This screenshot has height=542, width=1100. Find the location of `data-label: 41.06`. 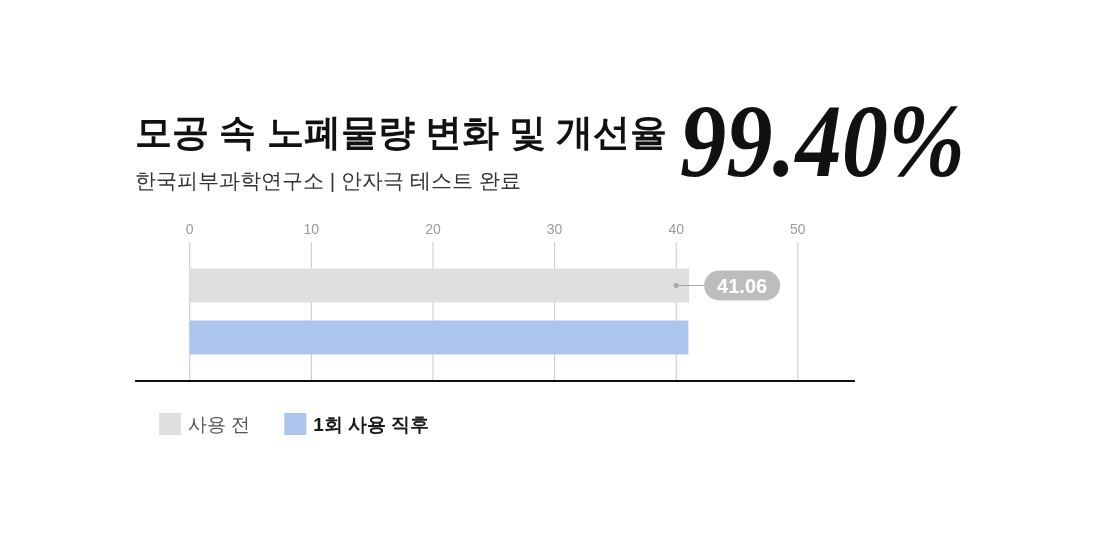

data-label: 41.06 is located at coordinates (742, 285).